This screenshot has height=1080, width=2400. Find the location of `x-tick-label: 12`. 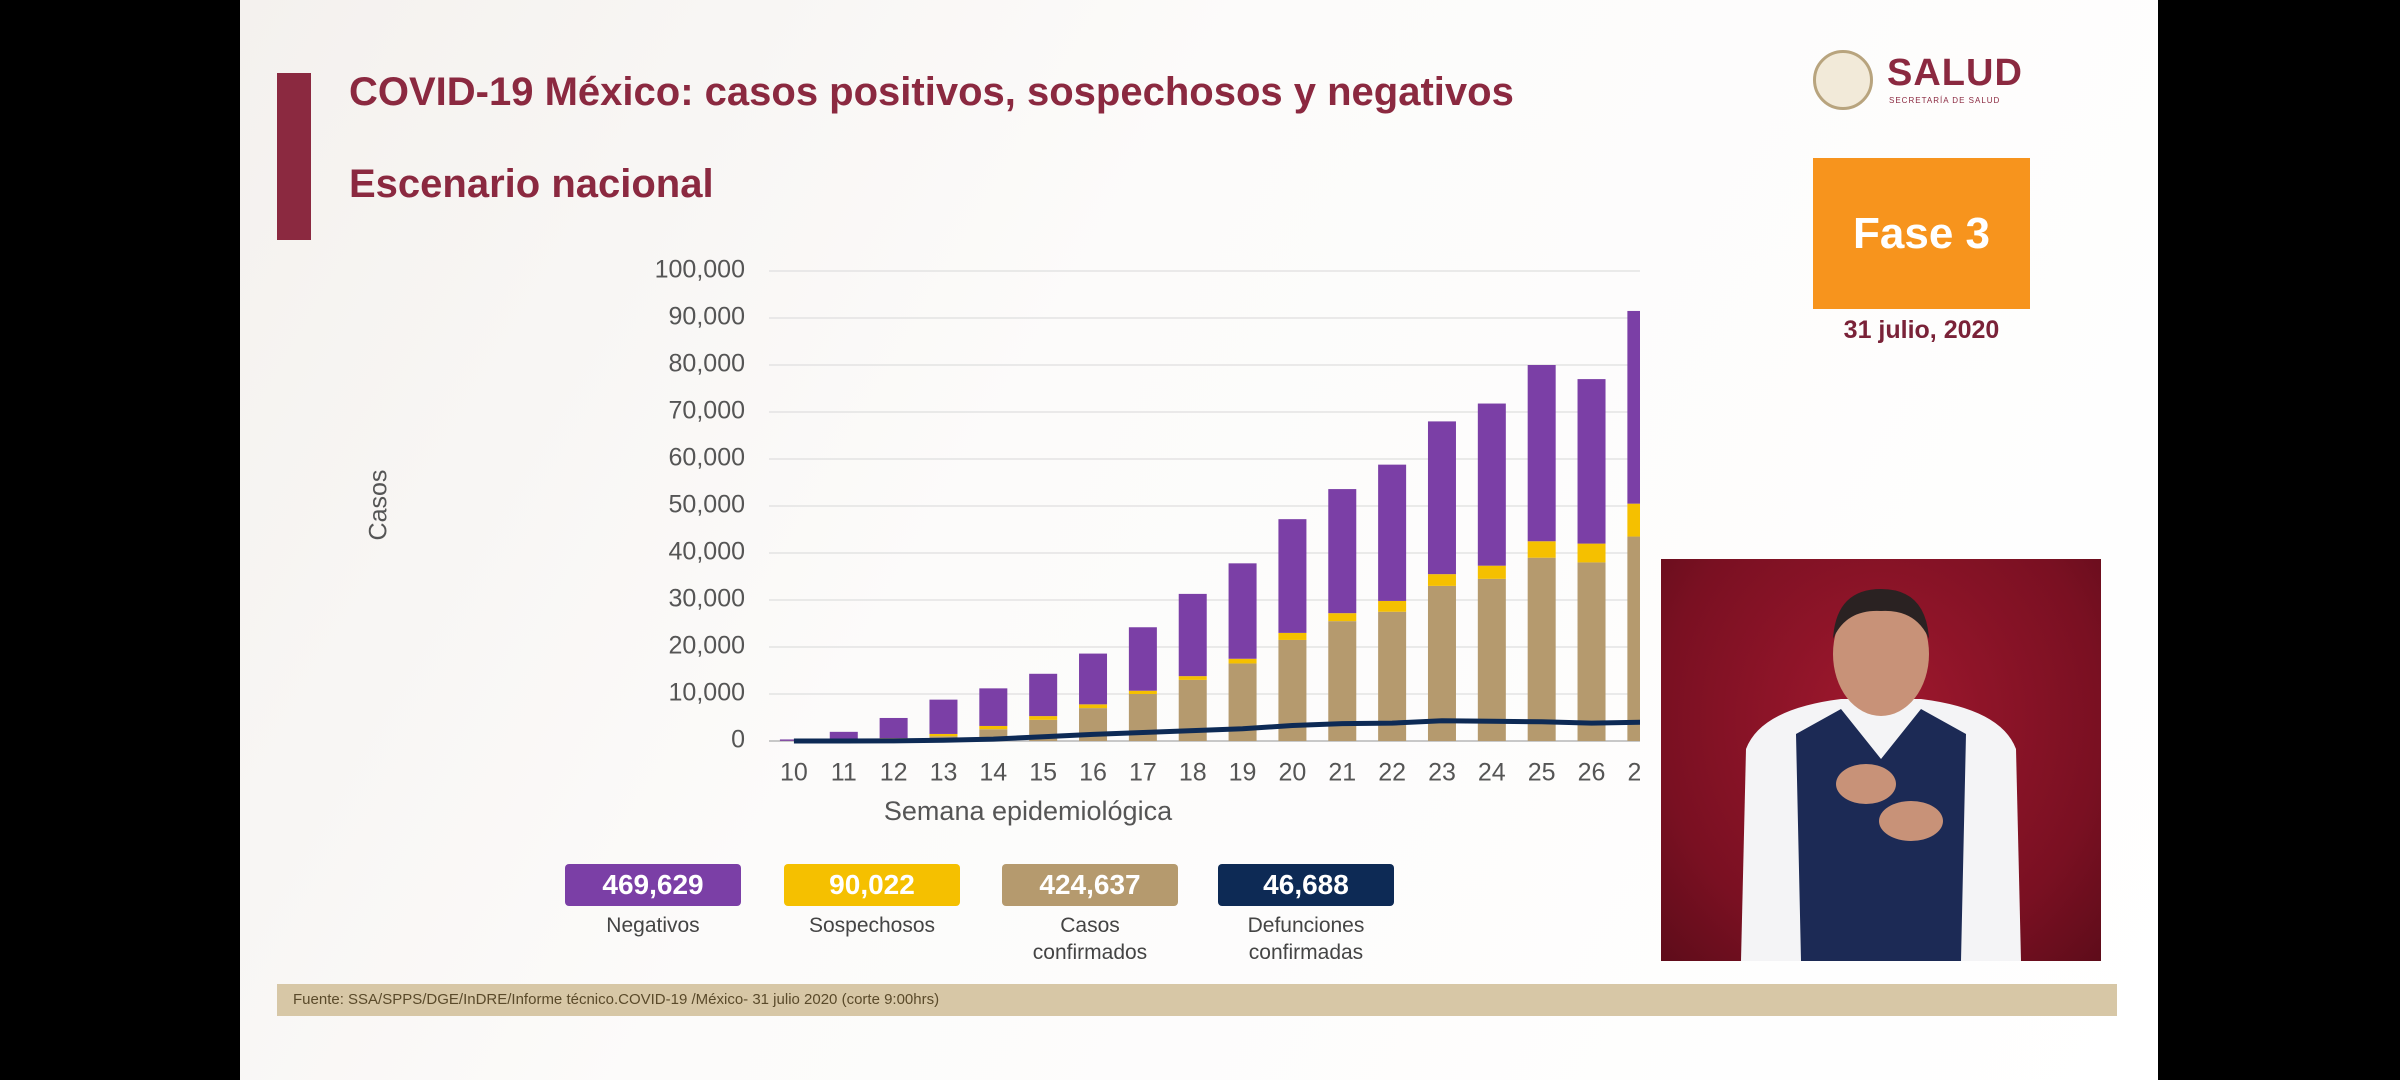

x-tick-label: 12 is located at coordinates (894, 773).